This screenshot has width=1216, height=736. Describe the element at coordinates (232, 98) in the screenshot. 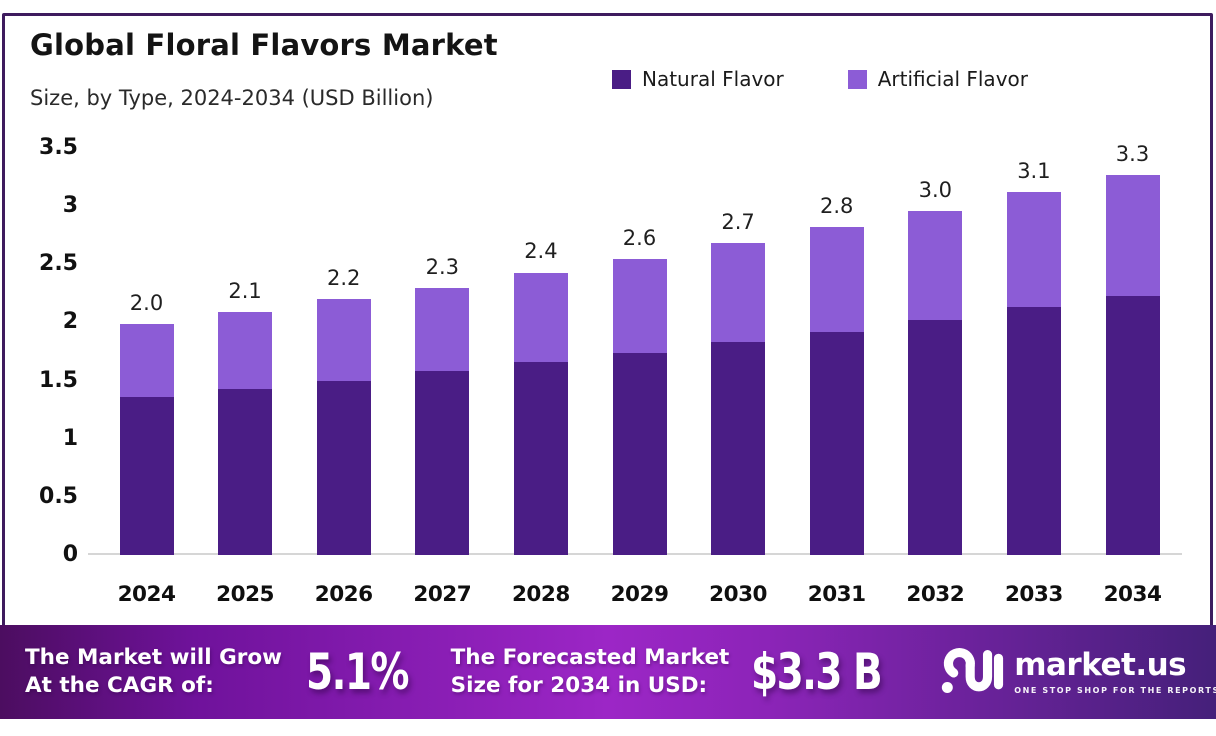

I see `page-subtitle: Size, by Type, 2024-2034 (USD Billion)` at that location.